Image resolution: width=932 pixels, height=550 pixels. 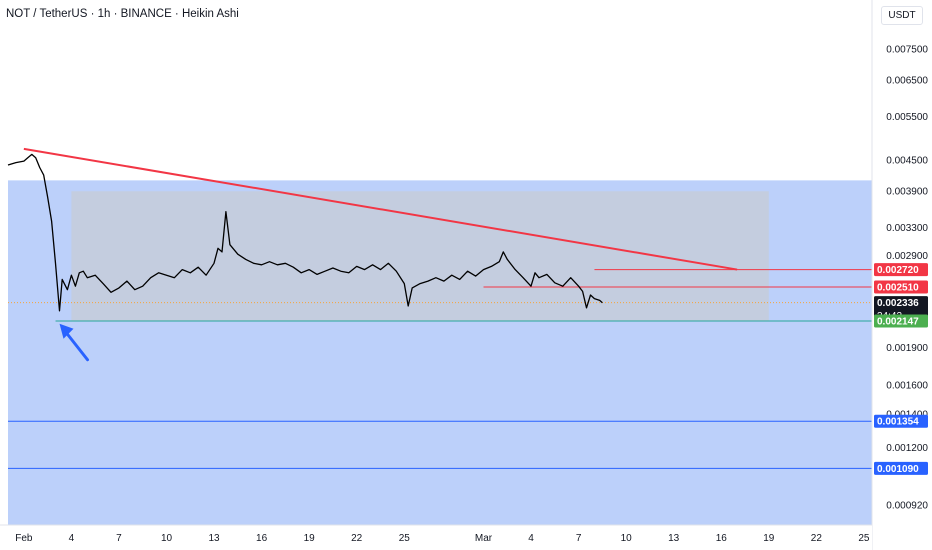 I want to click on arrow-annotation, so click(x=74, y=342).